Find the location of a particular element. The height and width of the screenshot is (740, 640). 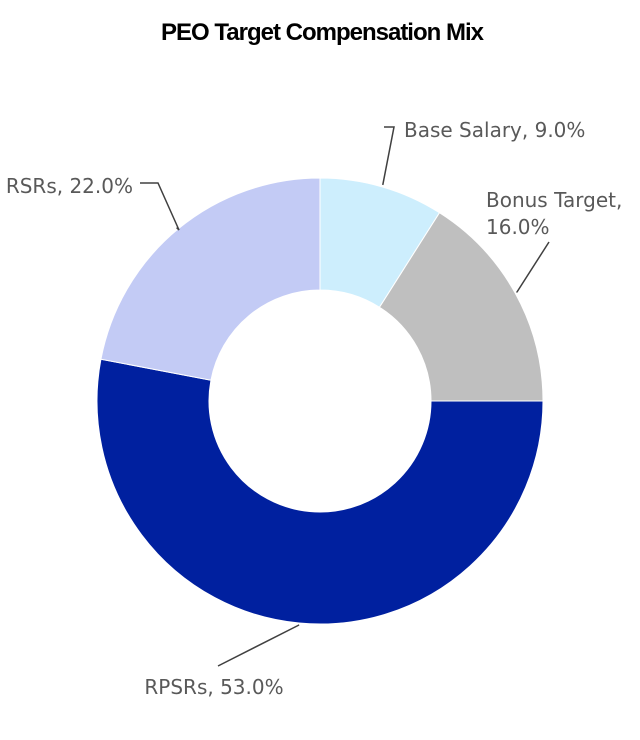

data-label-rsrs: RSRs, 22.0% is located at coordinates (69, 186).